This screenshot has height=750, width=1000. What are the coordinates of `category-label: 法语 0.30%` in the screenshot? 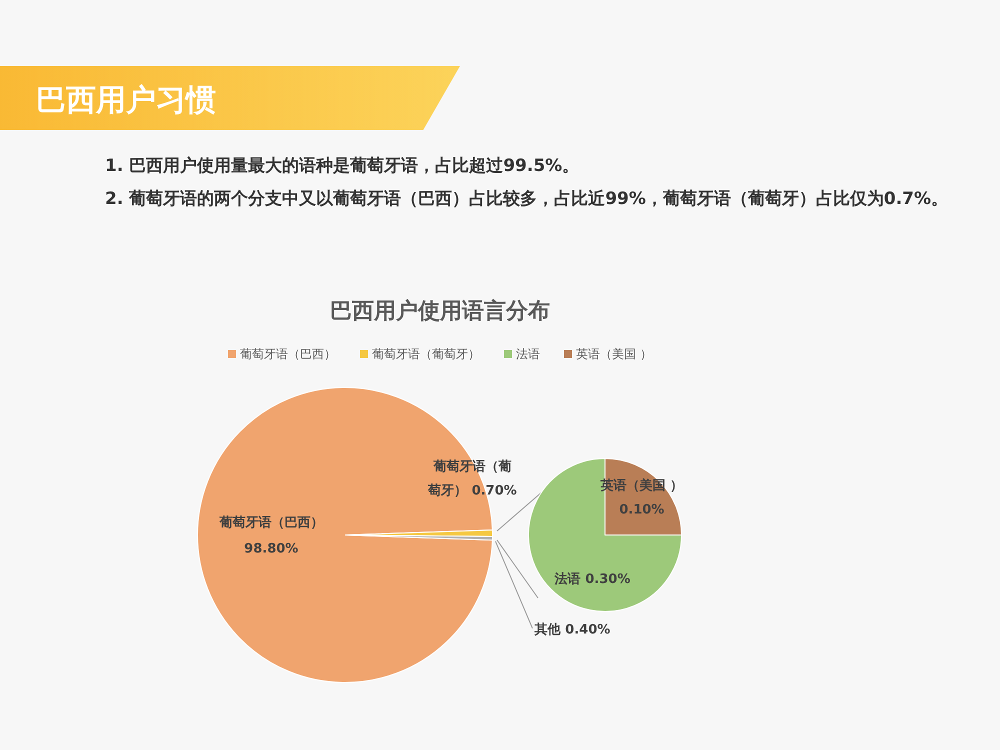 It's located at (592, 579).